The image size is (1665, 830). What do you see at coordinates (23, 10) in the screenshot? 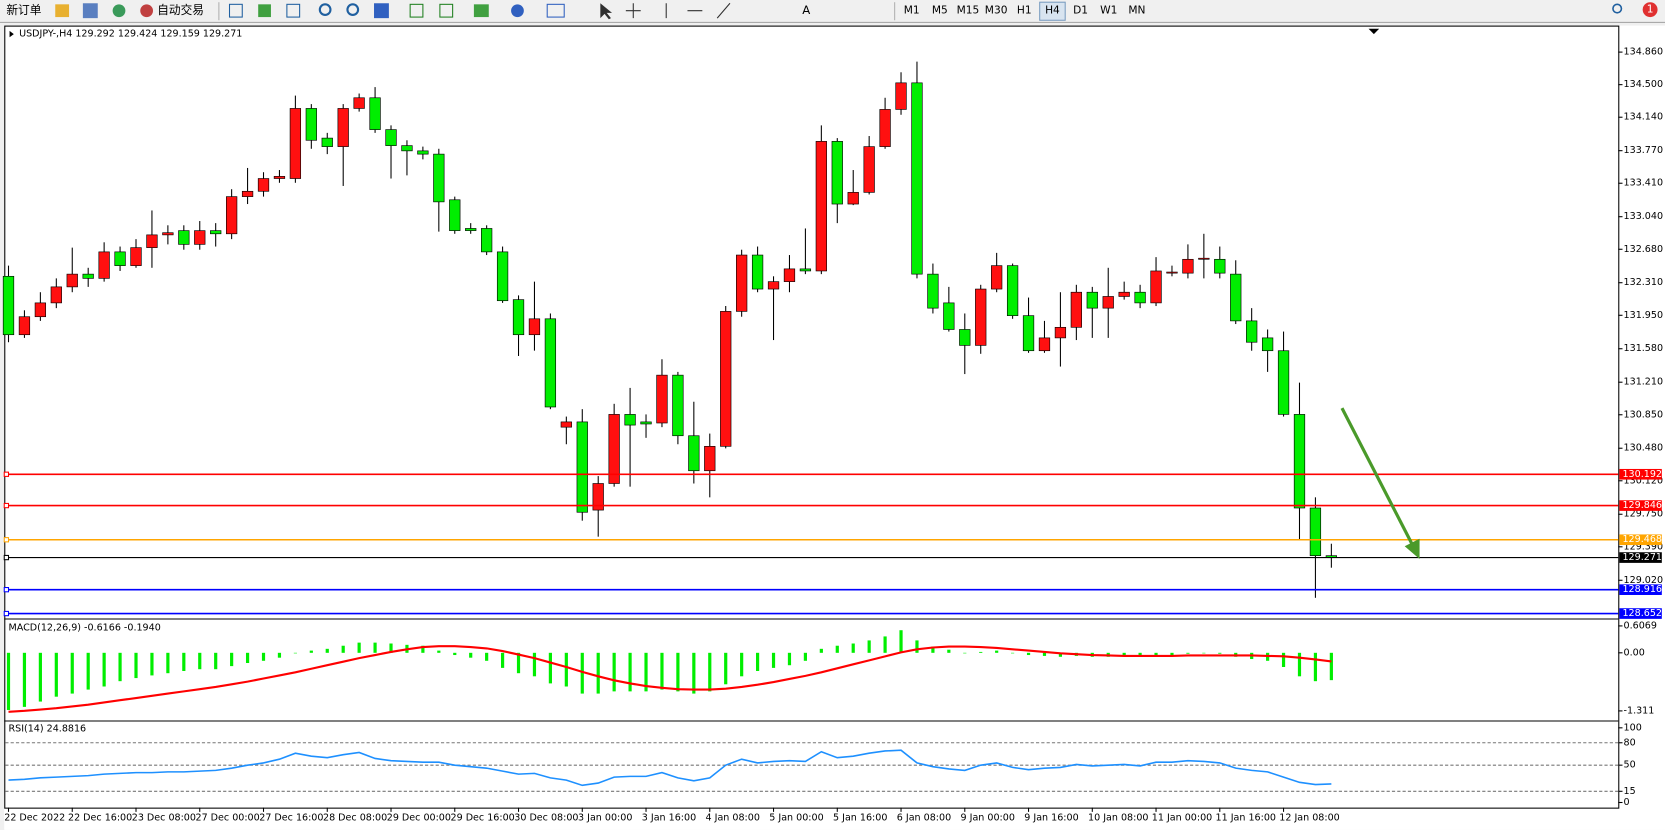
I see `new-order-button: 新订单` at bounding box center [23, 10].